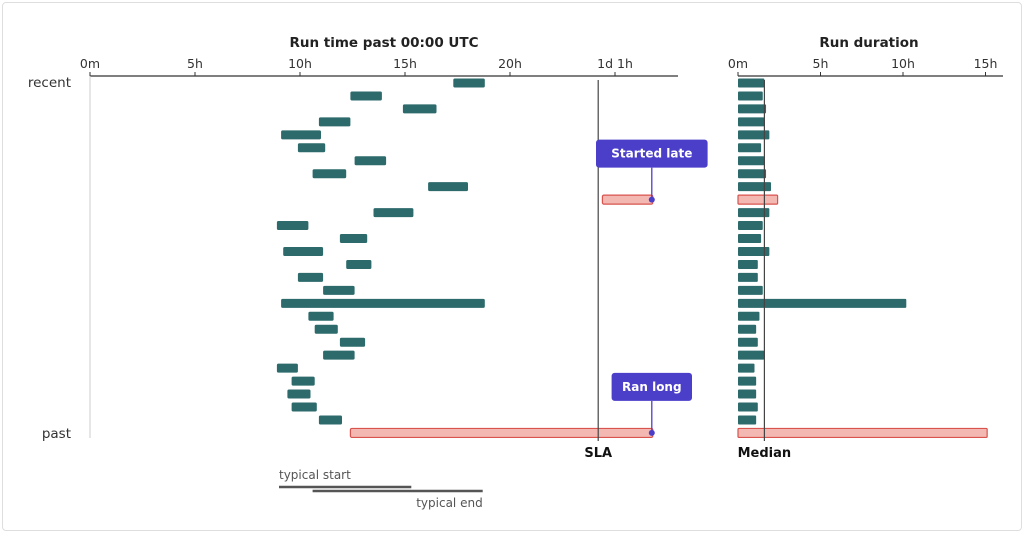 This screenshot has height=533, width=1024. I want to click on runtime-tick-label: 5h, so click(195, 63).